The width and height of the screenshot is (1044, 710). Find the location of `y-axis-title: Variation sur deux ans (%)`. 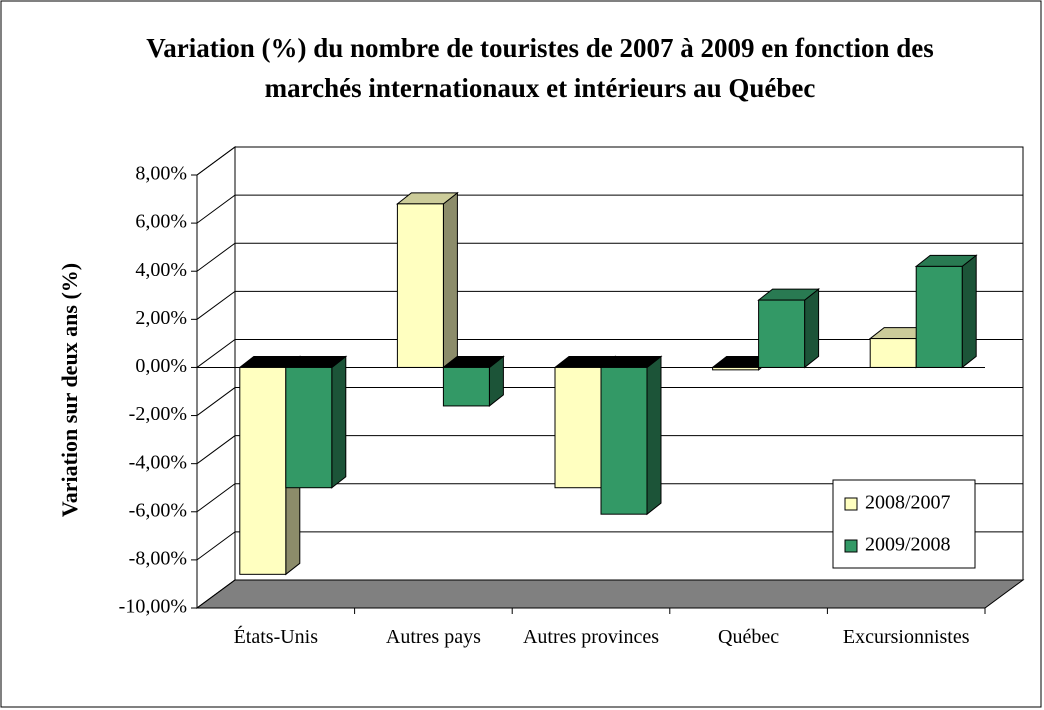

y-axis-title: Variation sur deux ans (%) is located at coordinates (69, 390).